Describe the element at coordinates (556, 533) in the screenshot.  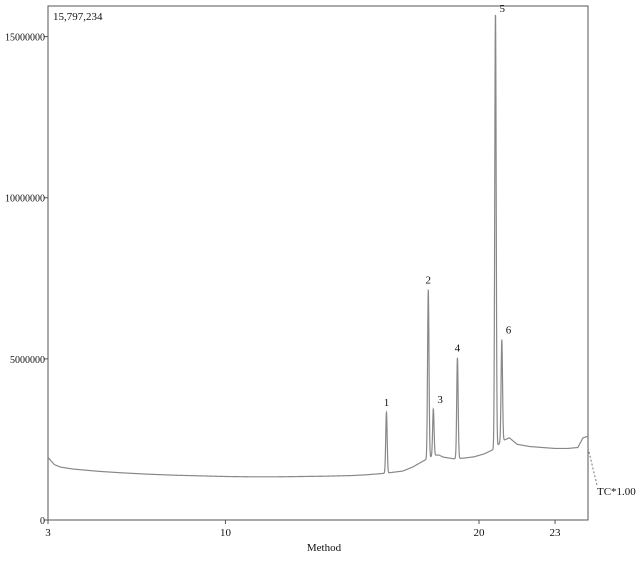
I see `x-tick-label: 23` at that location.